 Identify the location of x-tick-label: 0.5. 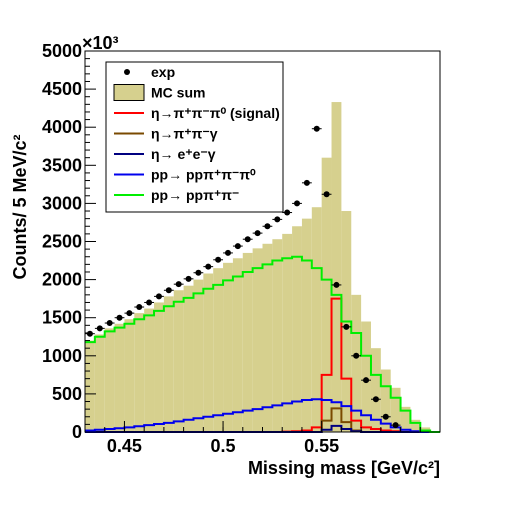
(223, 446).